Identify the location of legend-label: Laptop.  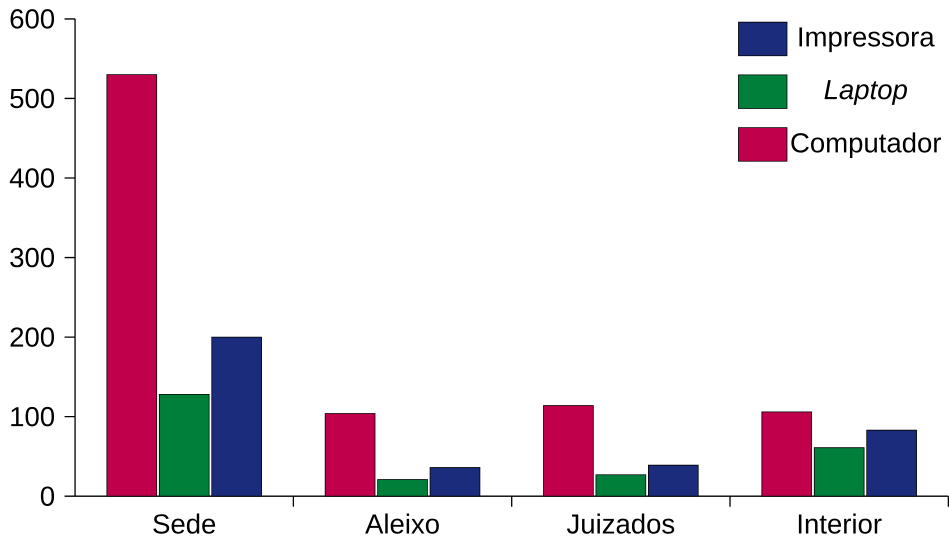
(865, 92).